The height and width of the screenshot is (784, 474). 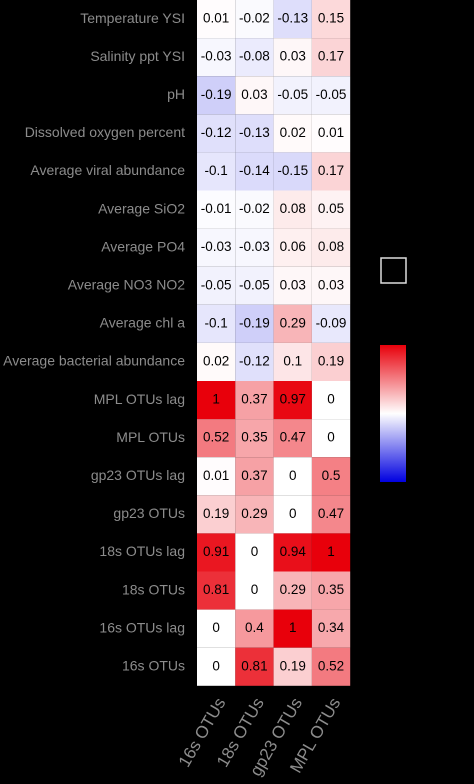 What do you see at coordinates (331, 665) in the screenshot?
I see `cell-label: 0.52` at bounding box center [331, 665].